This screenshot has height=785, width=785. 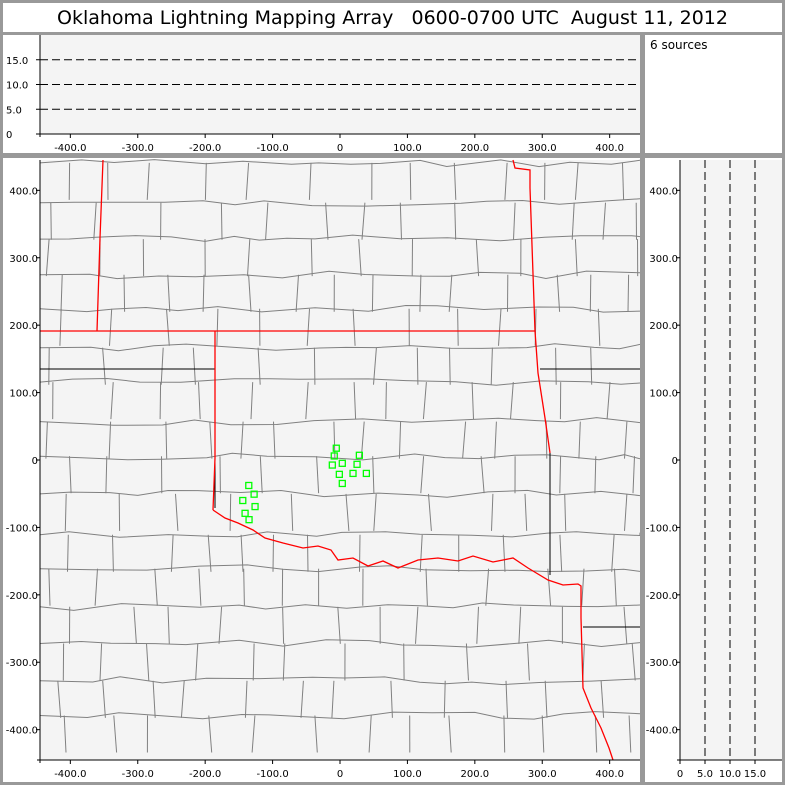 I want to click on y-tick-label: 0, so click(x=9, y=135).